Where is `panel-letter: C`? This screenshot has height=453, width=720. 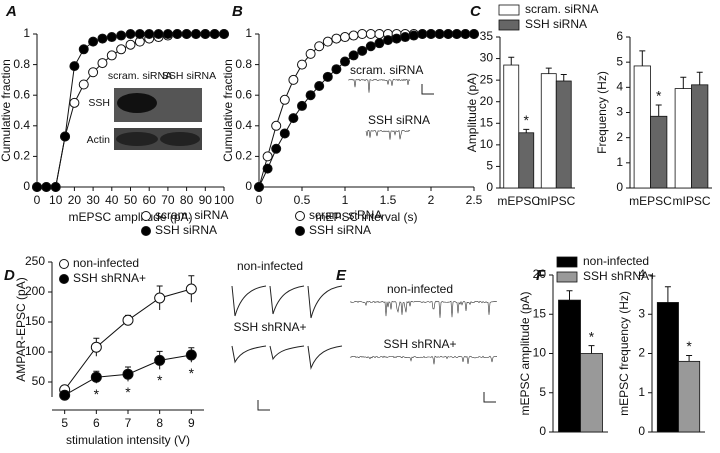 panel-letter: C is located at coordinates (476, 11).